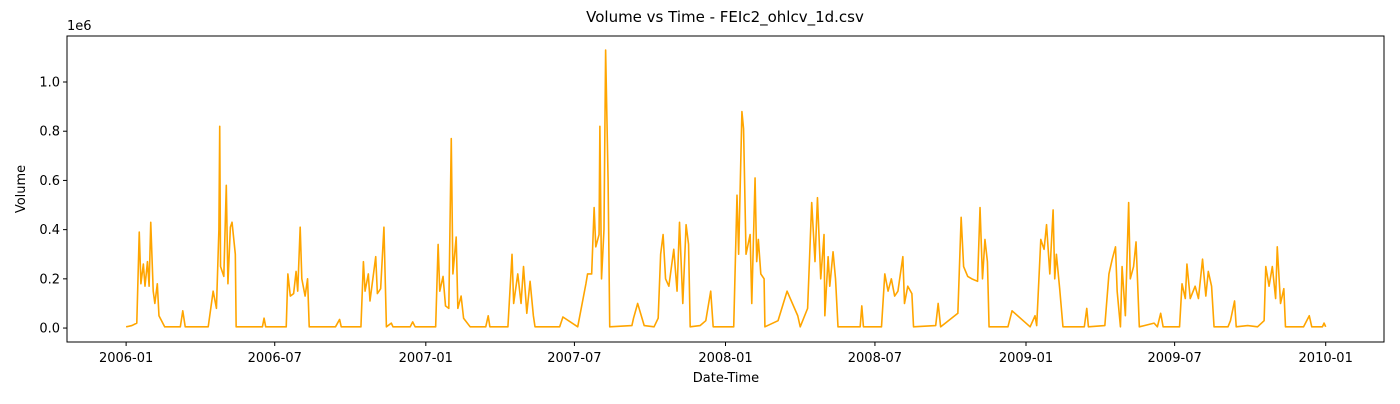 This screenshot has width=1400, height=404. I want to click on y-axis-label: Volume, so click(21, 189).